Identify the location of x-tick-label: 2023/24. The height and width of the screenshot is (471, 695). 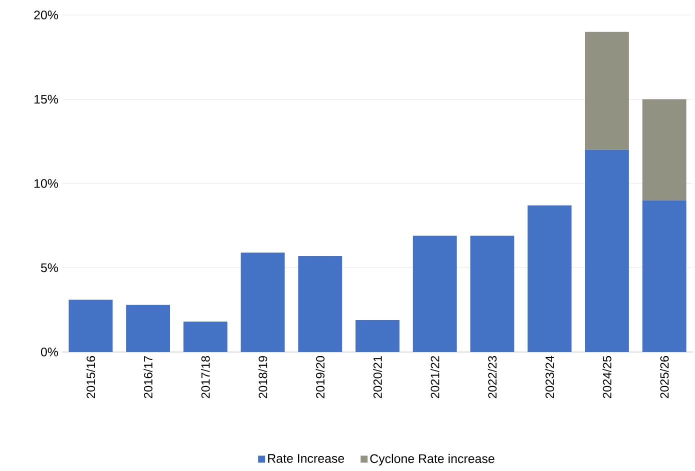
(549, 377).